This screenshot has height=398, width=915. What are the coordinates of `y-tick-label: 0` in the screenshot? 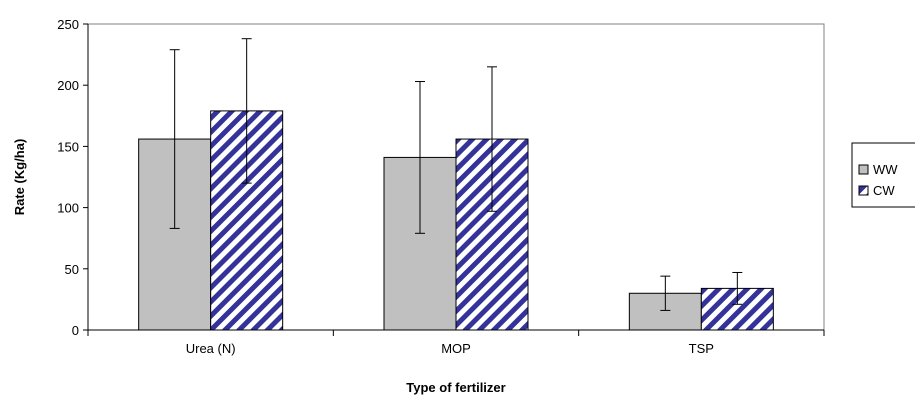 It's located at (75, 330).